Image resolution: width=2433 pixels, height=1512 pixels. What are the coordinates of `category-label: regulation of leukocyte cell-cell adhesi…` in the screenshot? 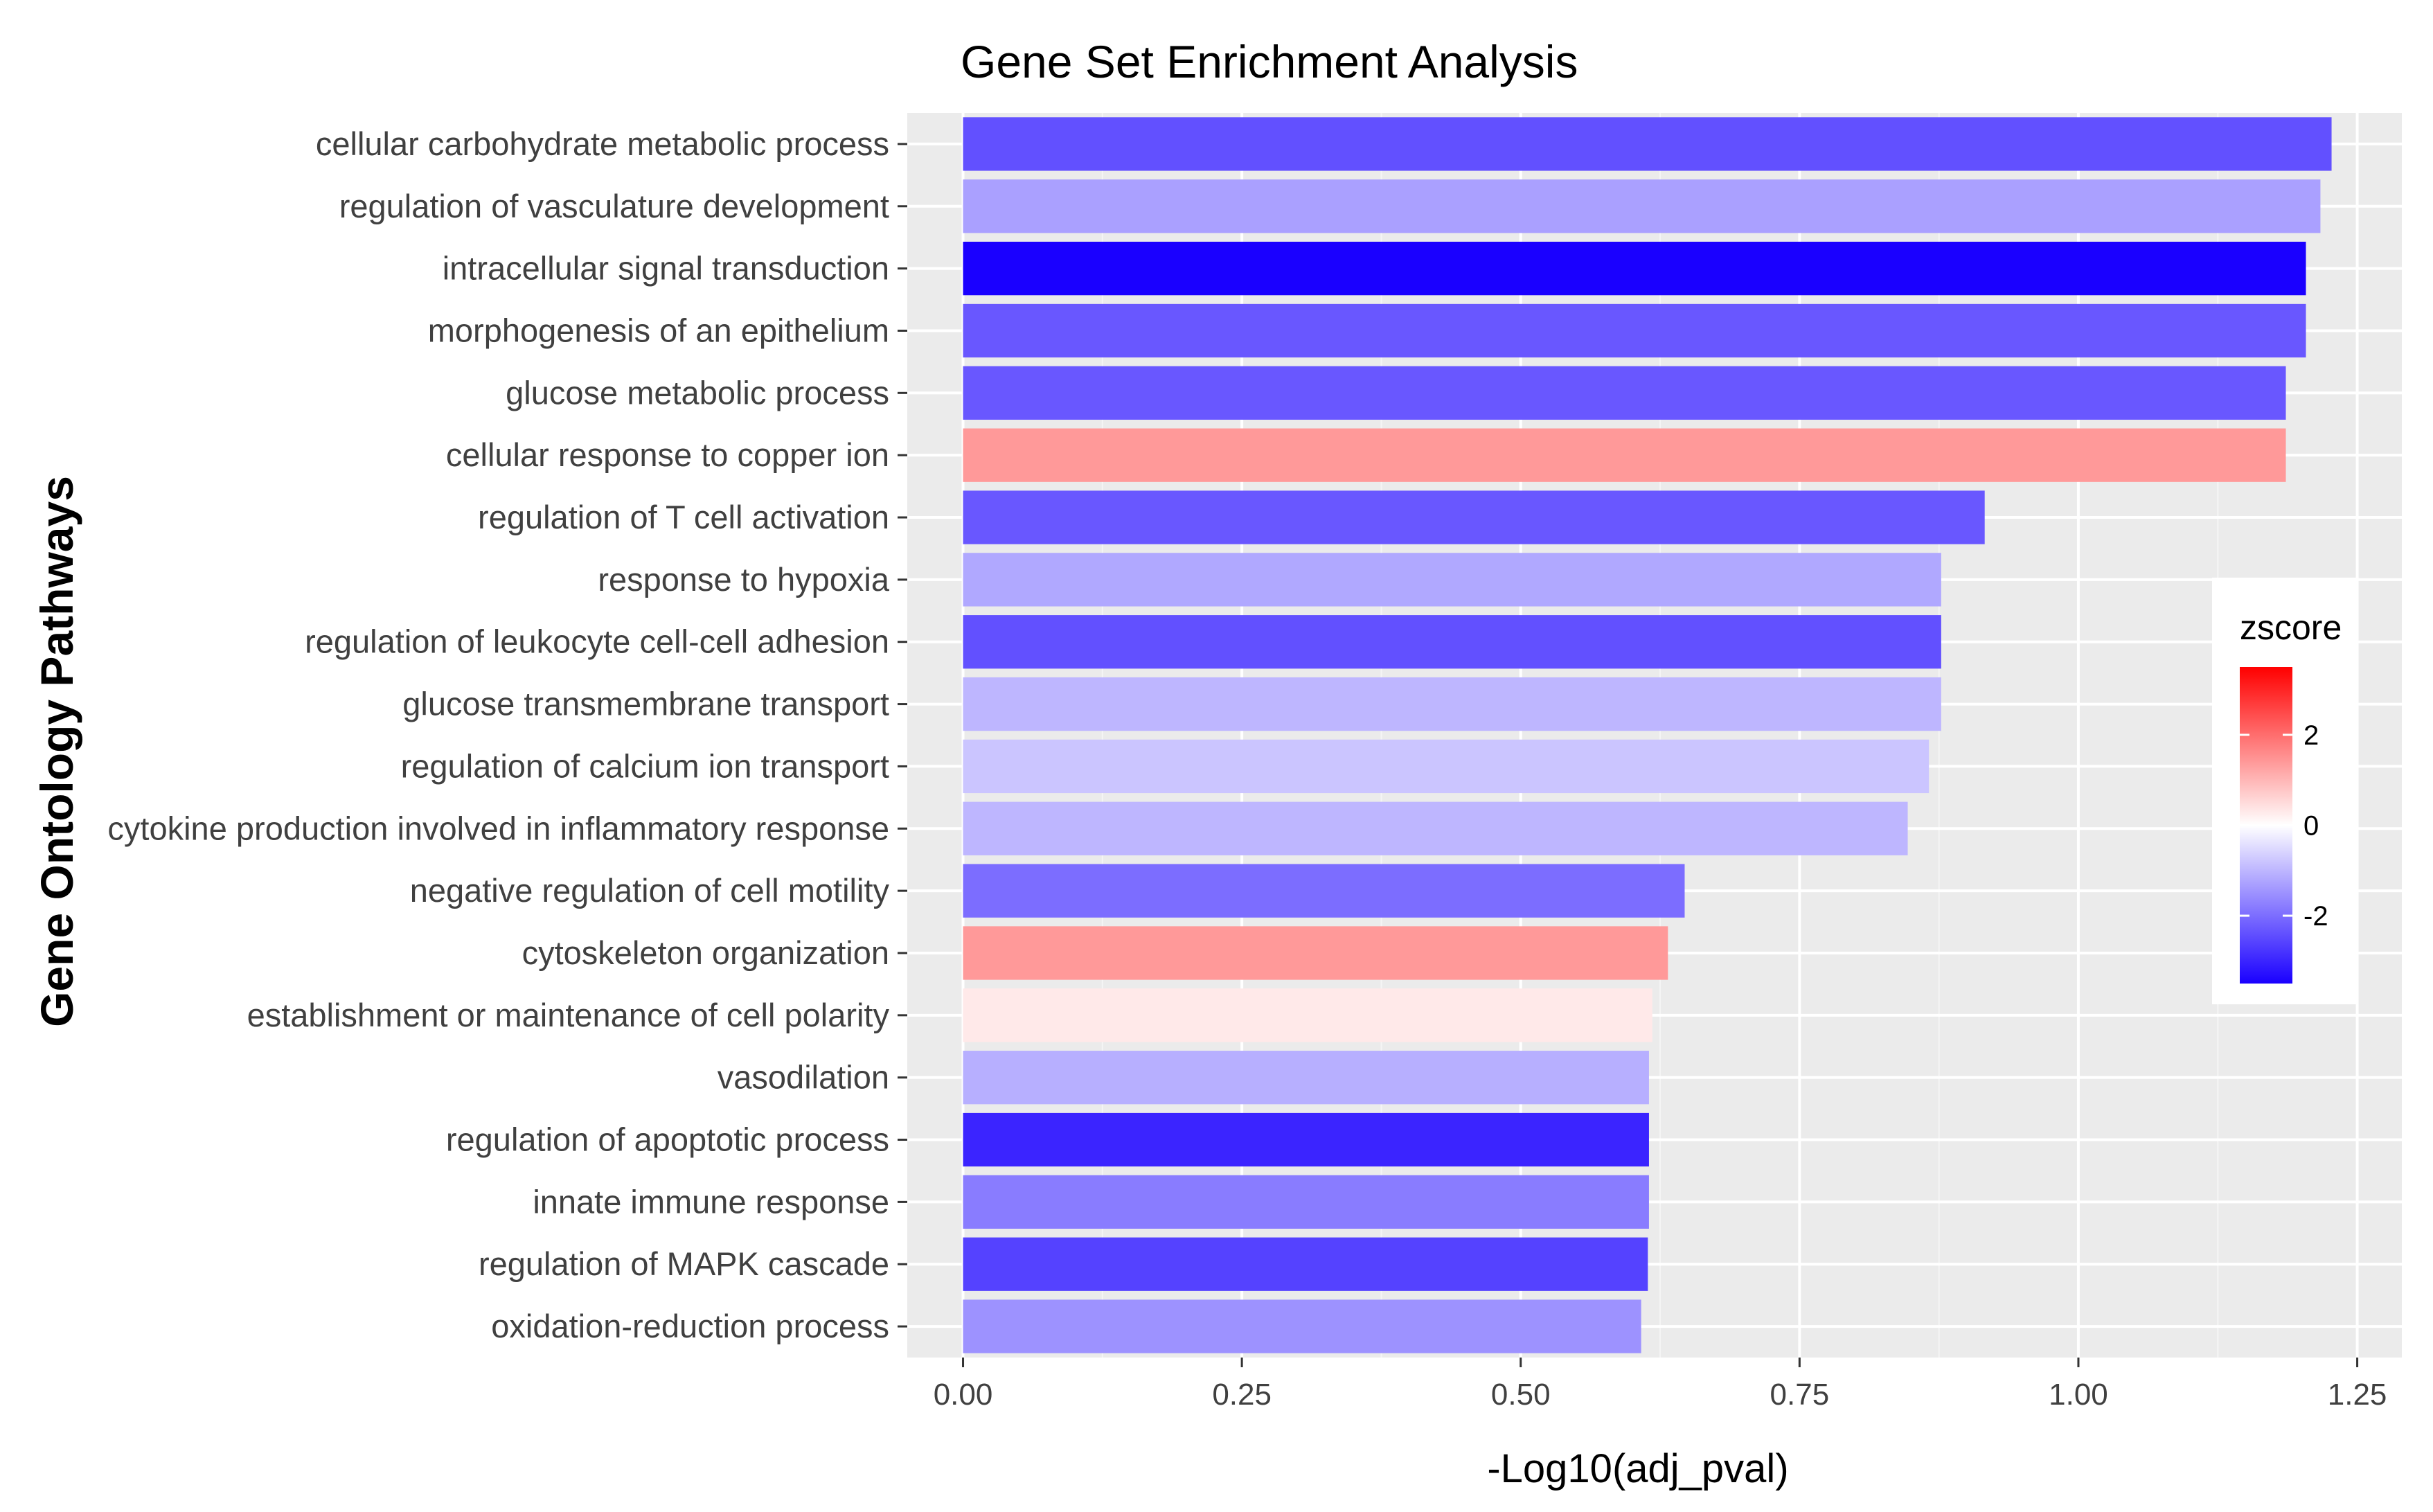 It's located at (597, 641).